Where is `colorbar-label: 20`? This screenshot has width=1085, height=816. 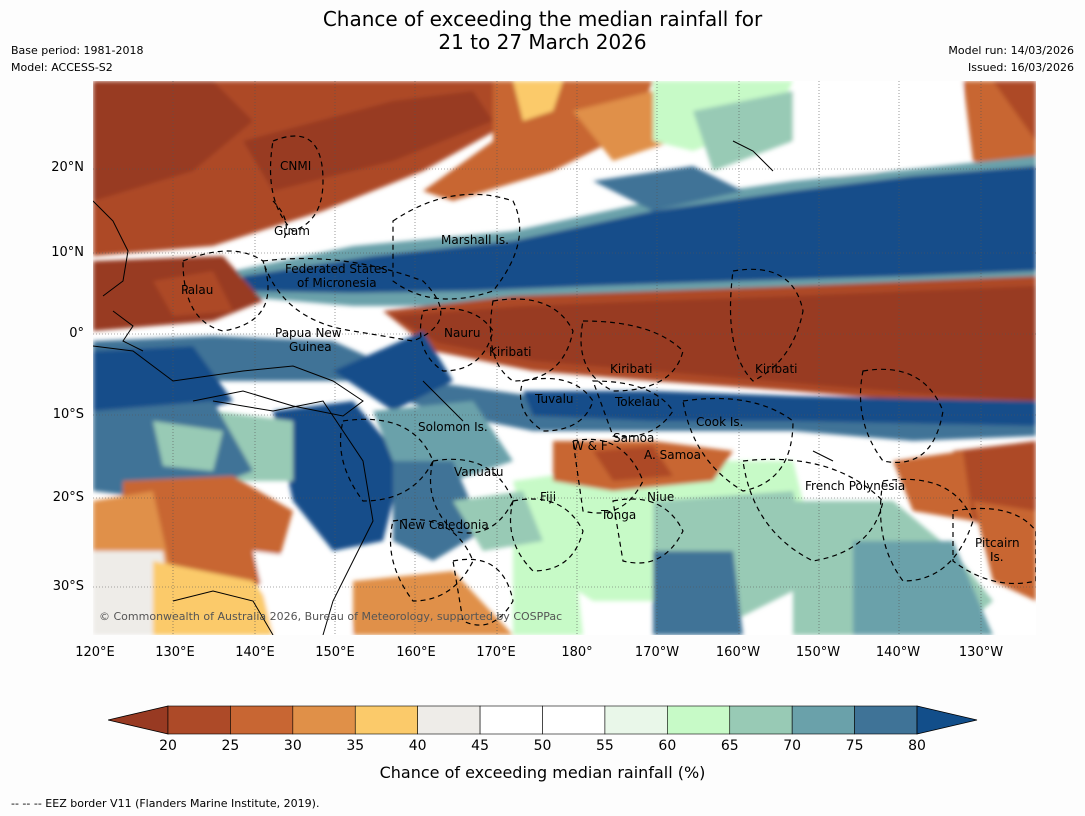
colorbar-label: 20 is located at coordinates (168, 746).